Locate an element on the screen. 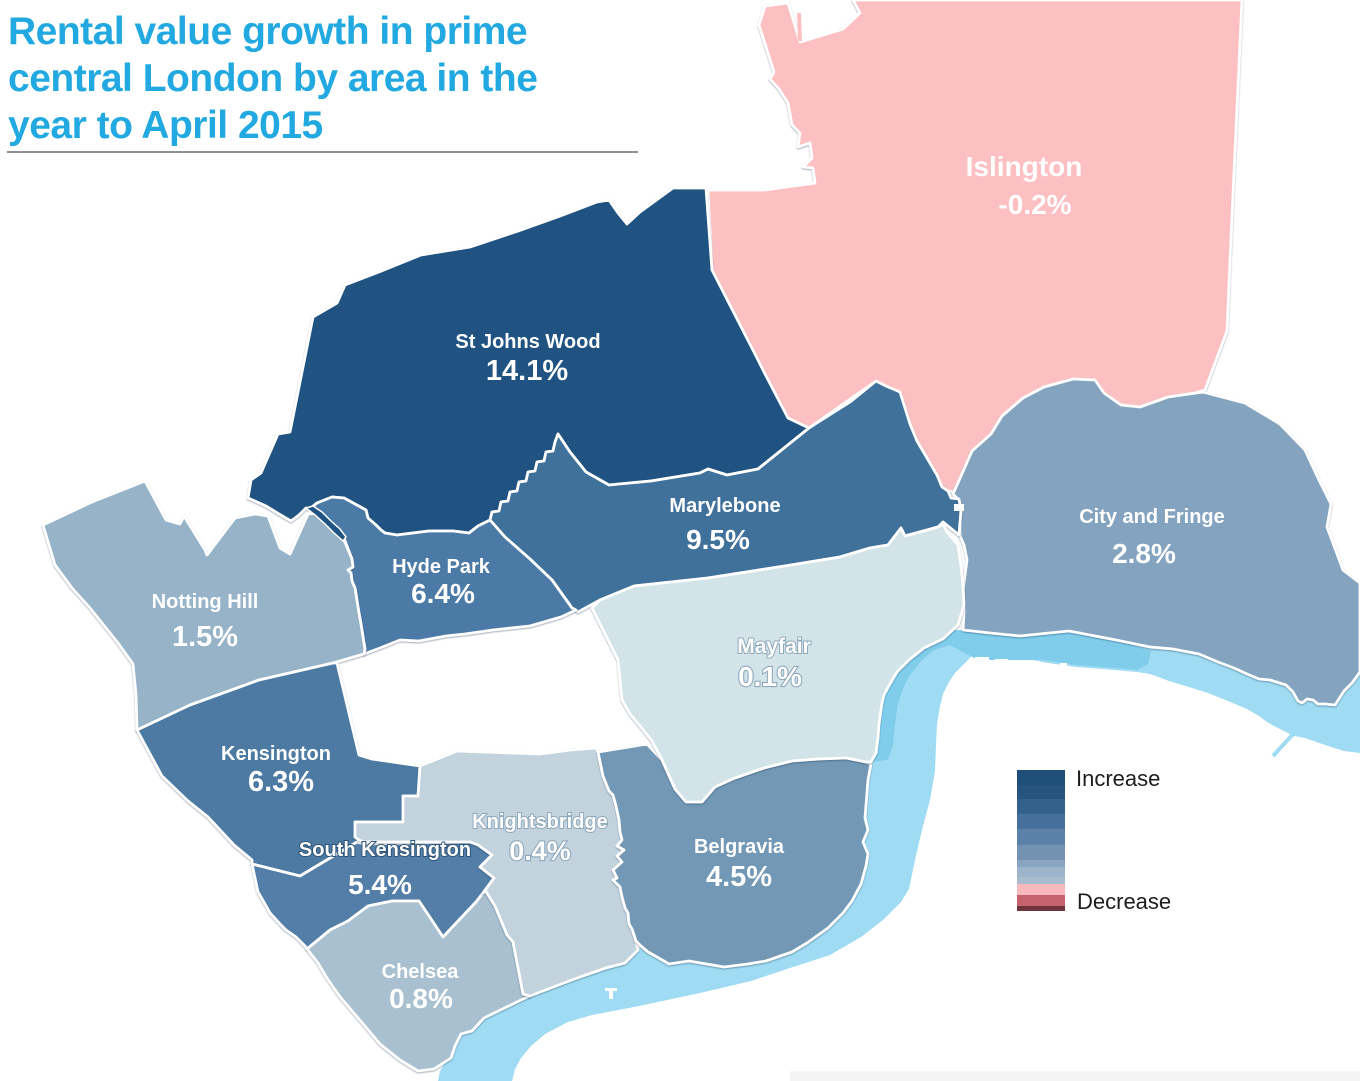 This screenshot has width=1360, height=1081. svg-text: 0.4% is located at coordinates (540, 851).